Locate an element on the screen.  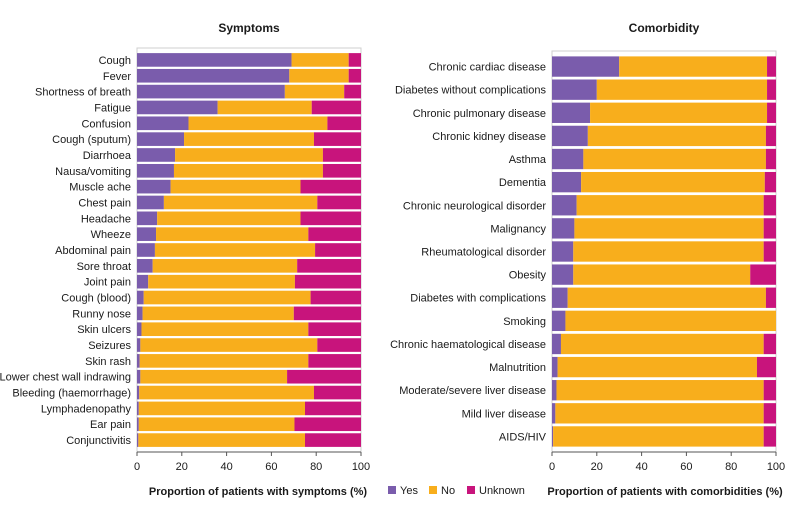
symptoms-category-label: Abdominal pain is located at coordinates (93, 251).